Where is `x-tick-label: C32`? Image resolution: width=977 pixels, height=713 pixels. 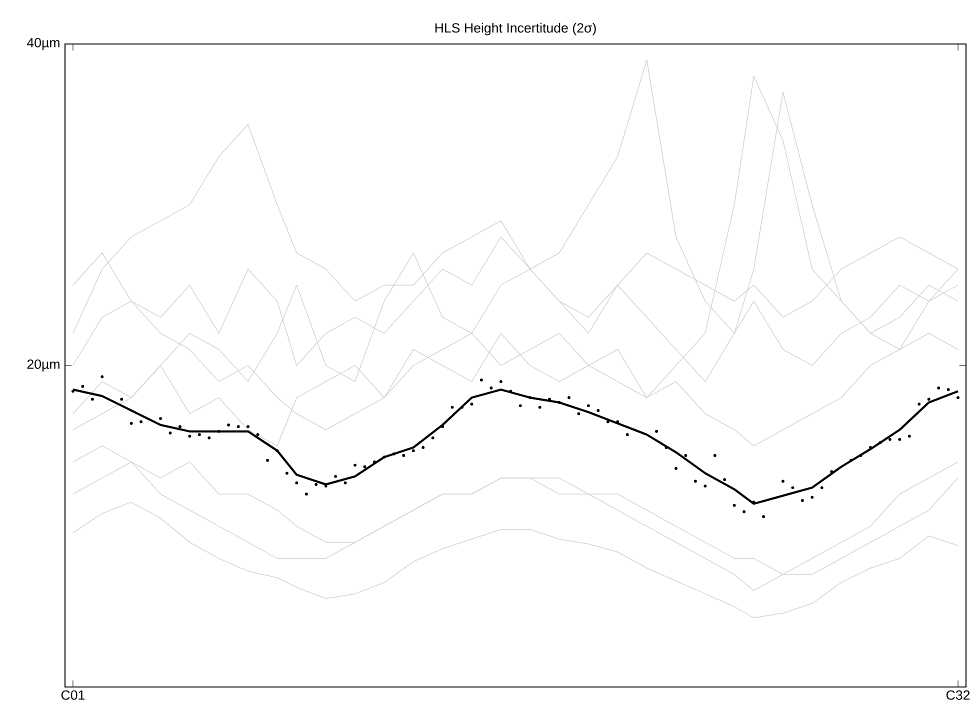 x-tick-label: C32 is located at coordinates (958, 695).